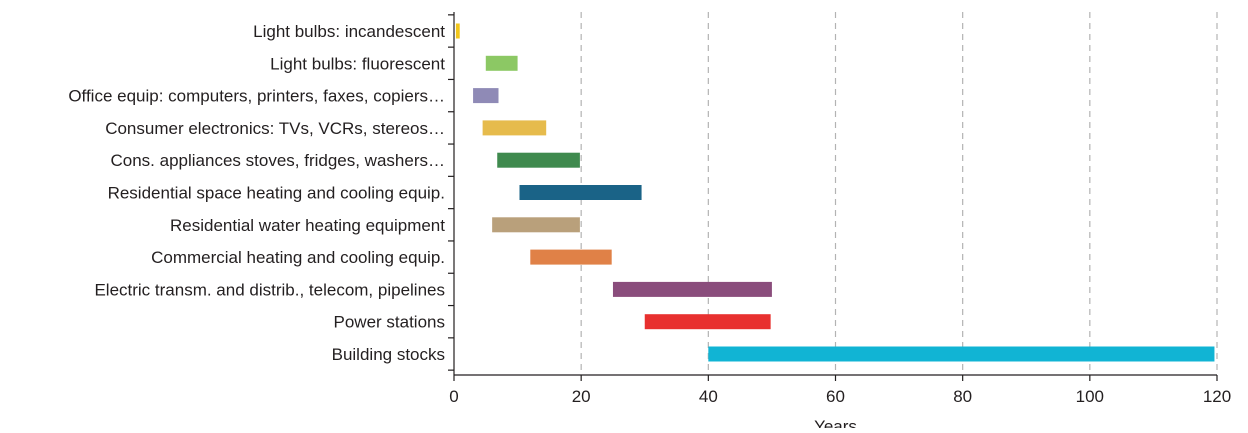 The image size is (1248, 433). Describe the element at coordinates (357, 63) in the screenshot. I see `category-label: Light bulbs: fluorescent` at that location.